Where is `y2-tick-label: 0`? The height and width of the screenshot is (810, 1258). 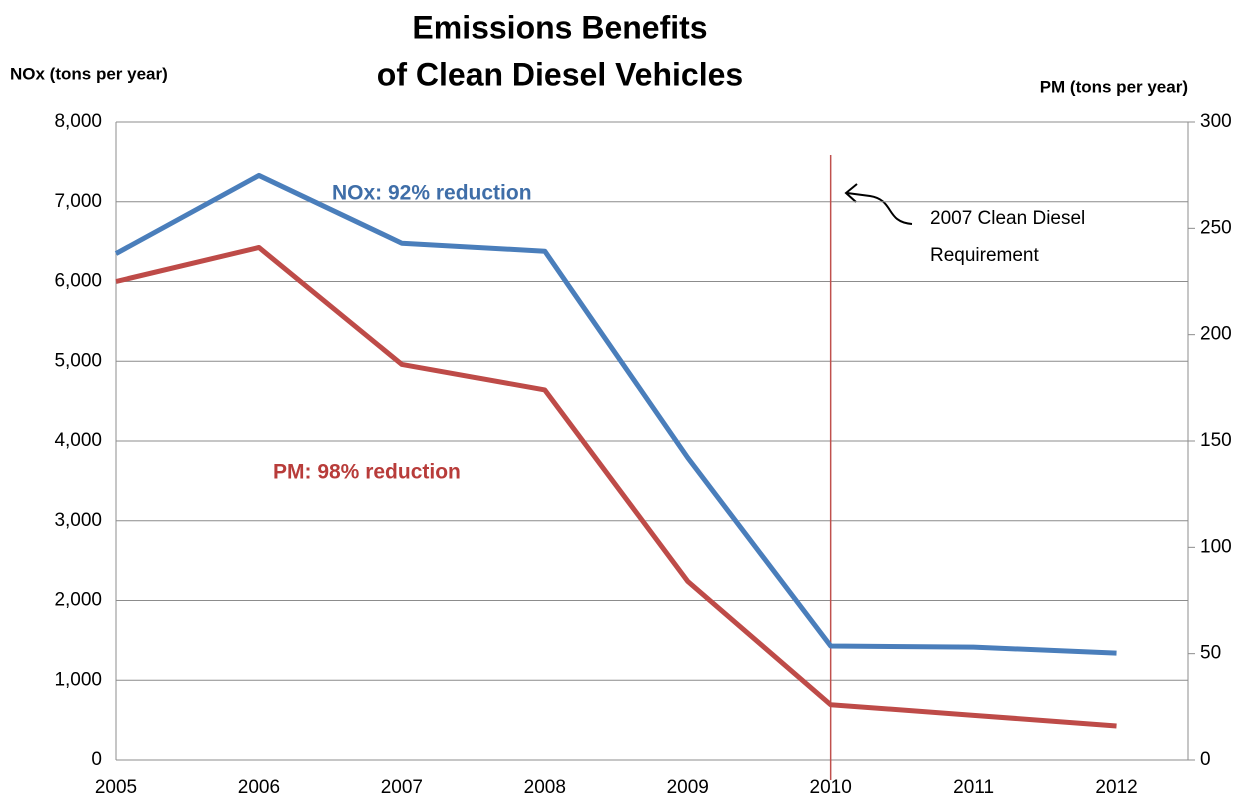 y2-tick-label: 0 is located at coordinates (1205, 759).